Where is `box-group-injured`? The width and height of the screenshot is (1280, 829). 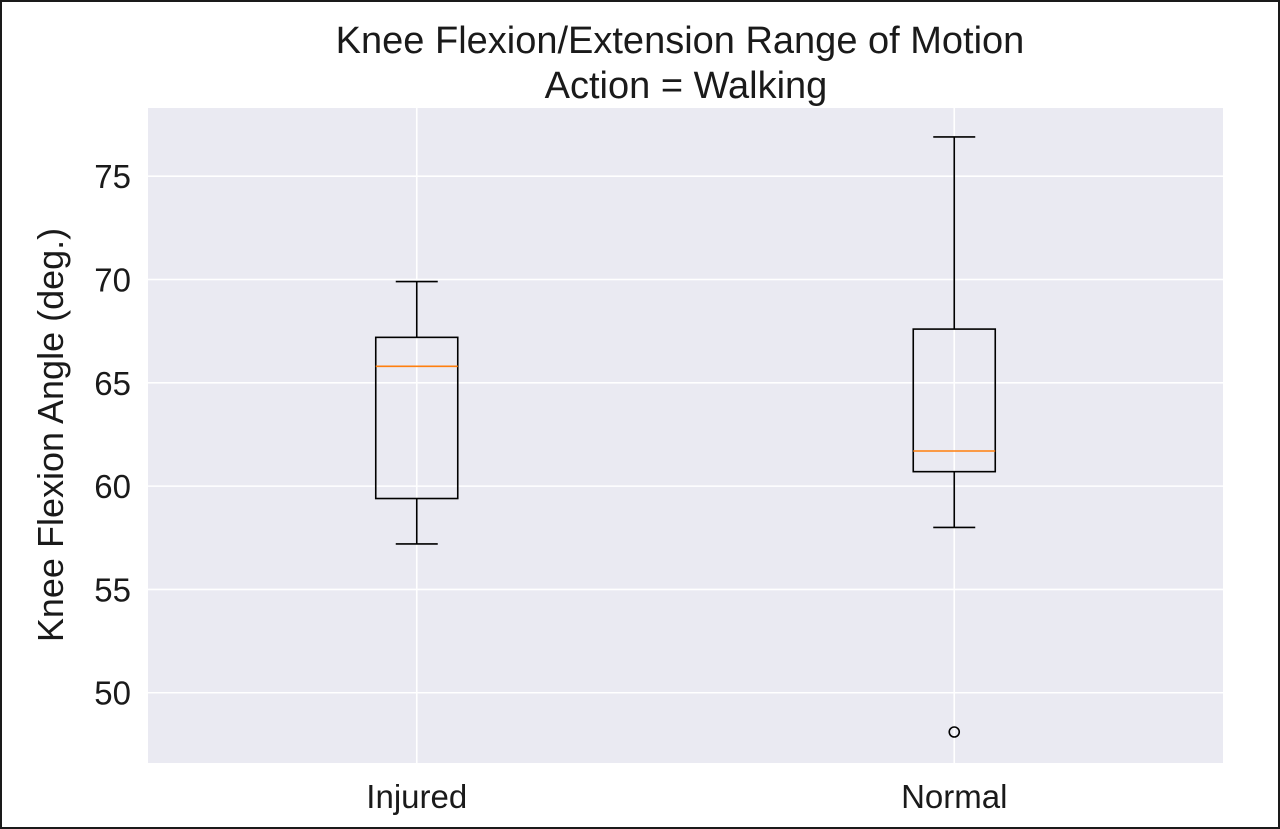 box-group-injured is located at coordinates (416, 412).